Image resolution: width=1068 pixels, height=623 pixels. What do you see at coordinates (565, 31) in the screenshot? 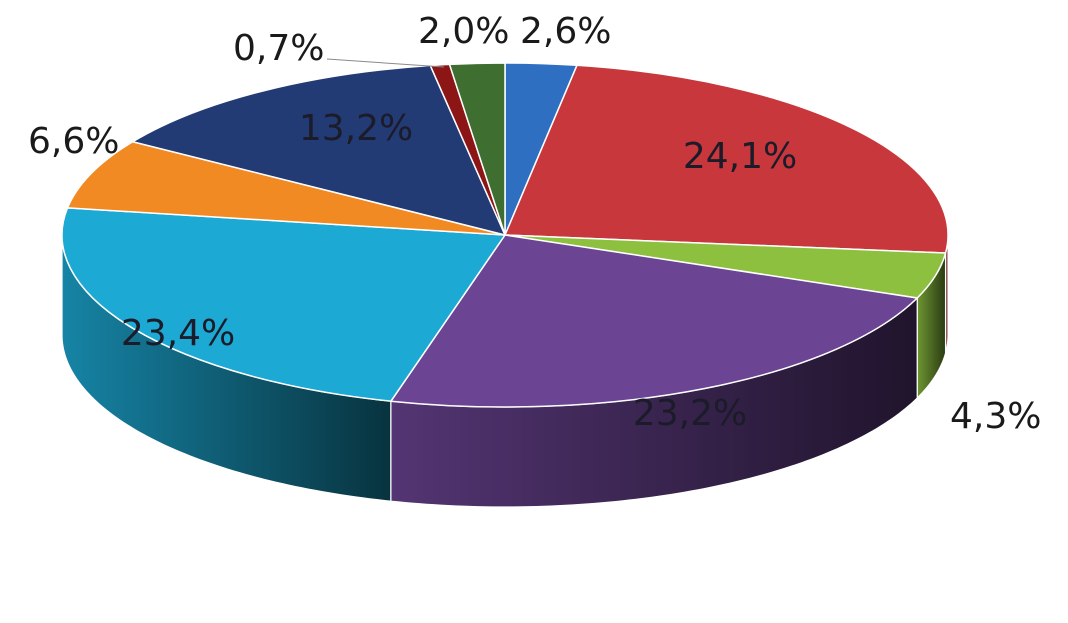
I see `data-label-1: 2,6%` at bounding box center [565, 31].